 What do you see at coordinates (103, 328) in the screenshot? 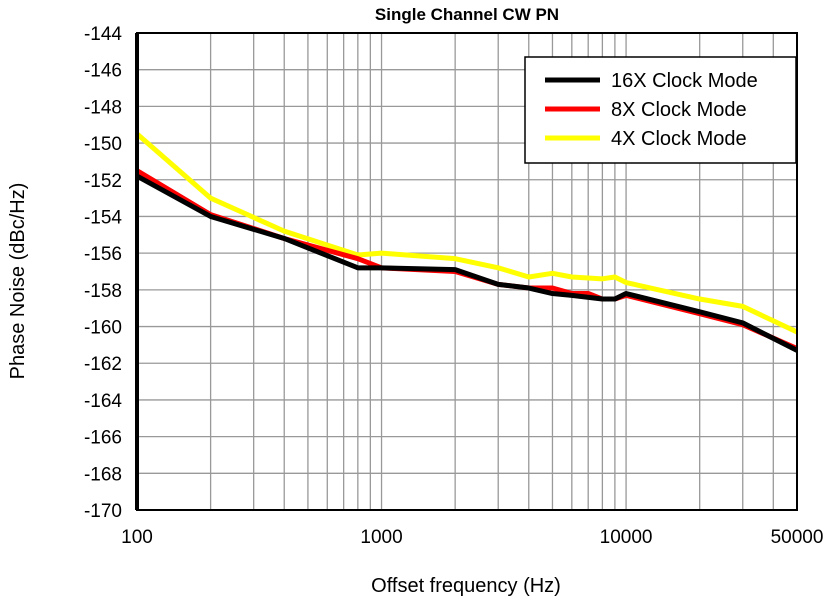
I see `y-tick-label: -160` at bounding box center [103, 328].